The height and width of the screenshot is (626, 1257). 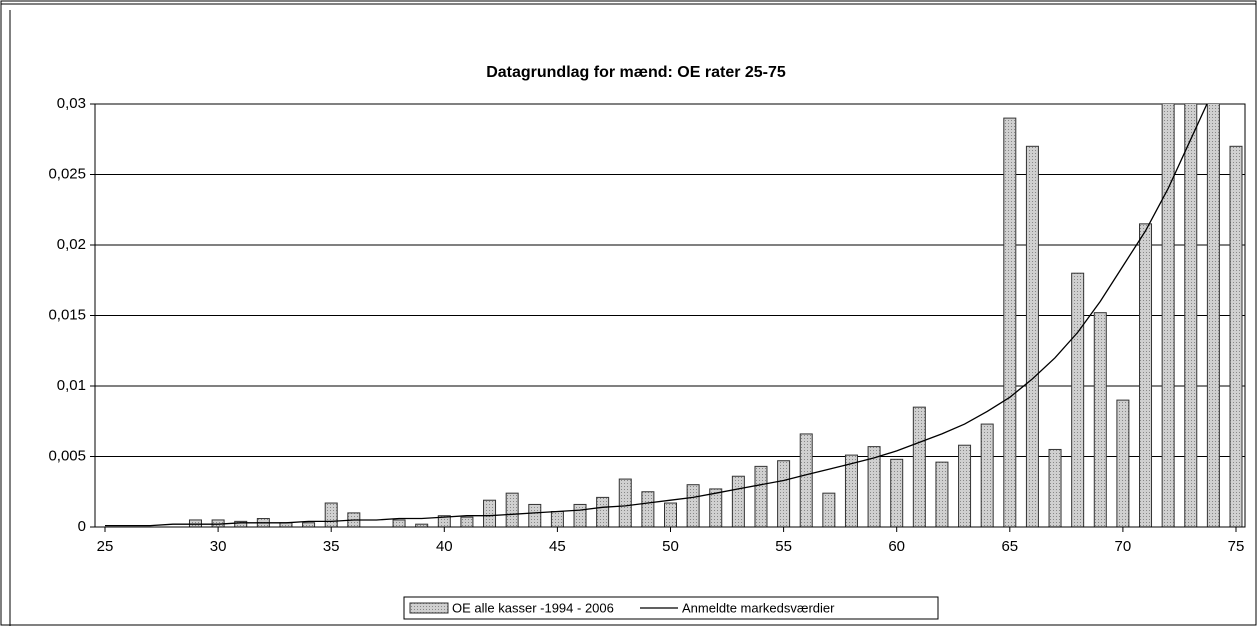 I want to click on x-tick-label: 50, so click(x=670, y=546).